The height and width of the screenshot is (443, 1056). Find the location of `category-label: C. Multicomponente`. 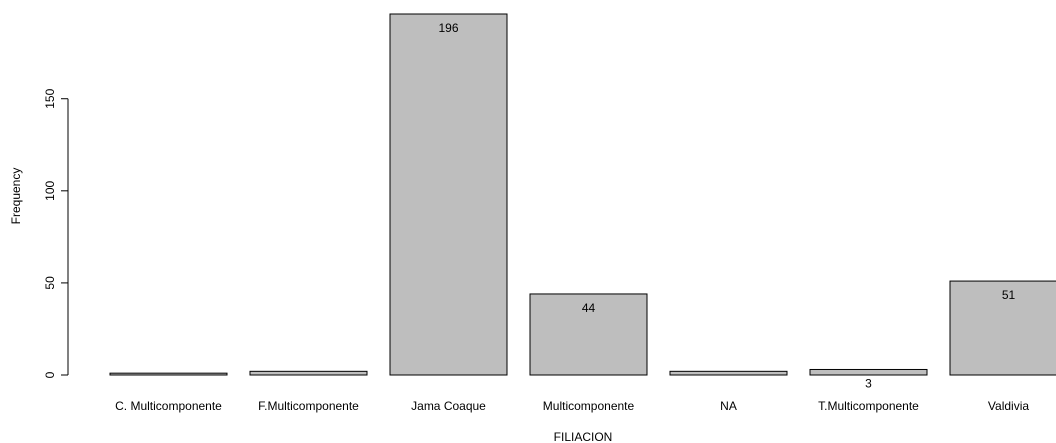

category-label: C. Multicomponente is located at coordinates (168, 406).